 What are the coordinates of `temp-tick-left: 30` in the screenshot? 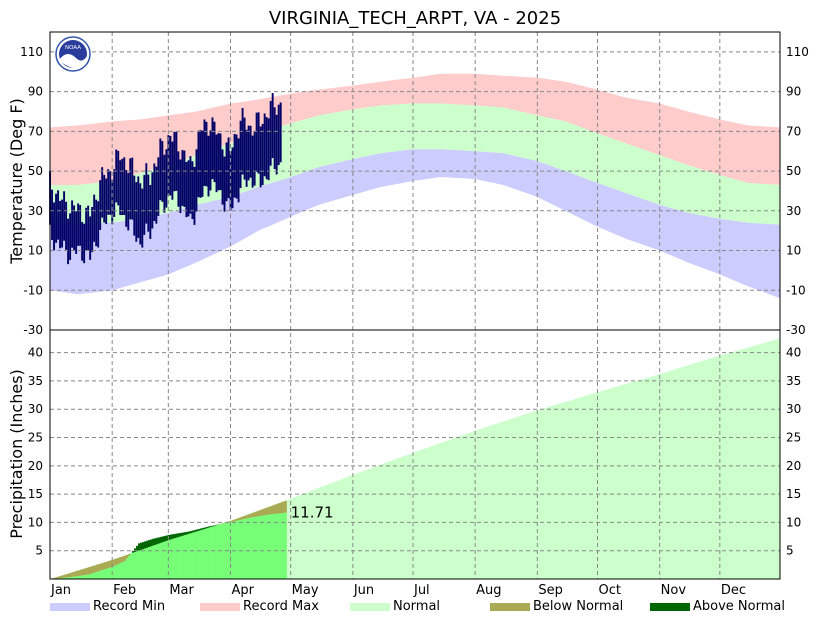 It's located at (35, 211).